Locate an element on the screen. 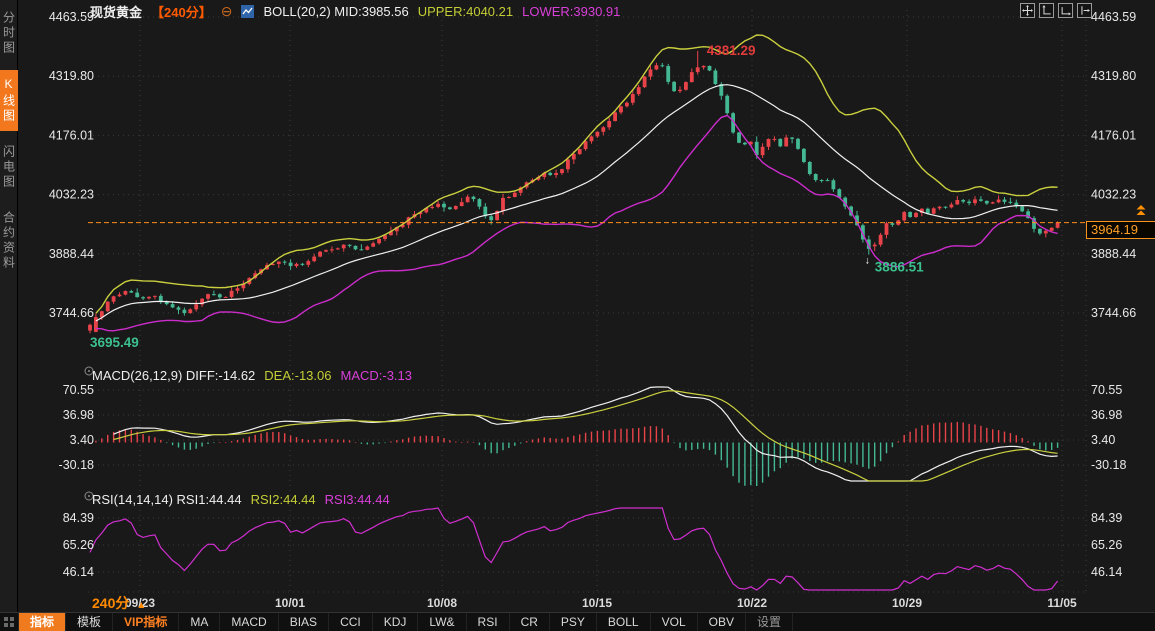  svg-text: 09/23 is located at coordinates (140, 603).